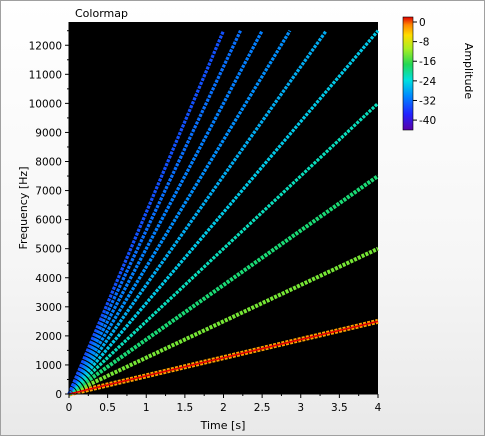 The width and height of the screenshot is (485, 437). I want to click on x-tick-label: 3.5, so click(339, 408).